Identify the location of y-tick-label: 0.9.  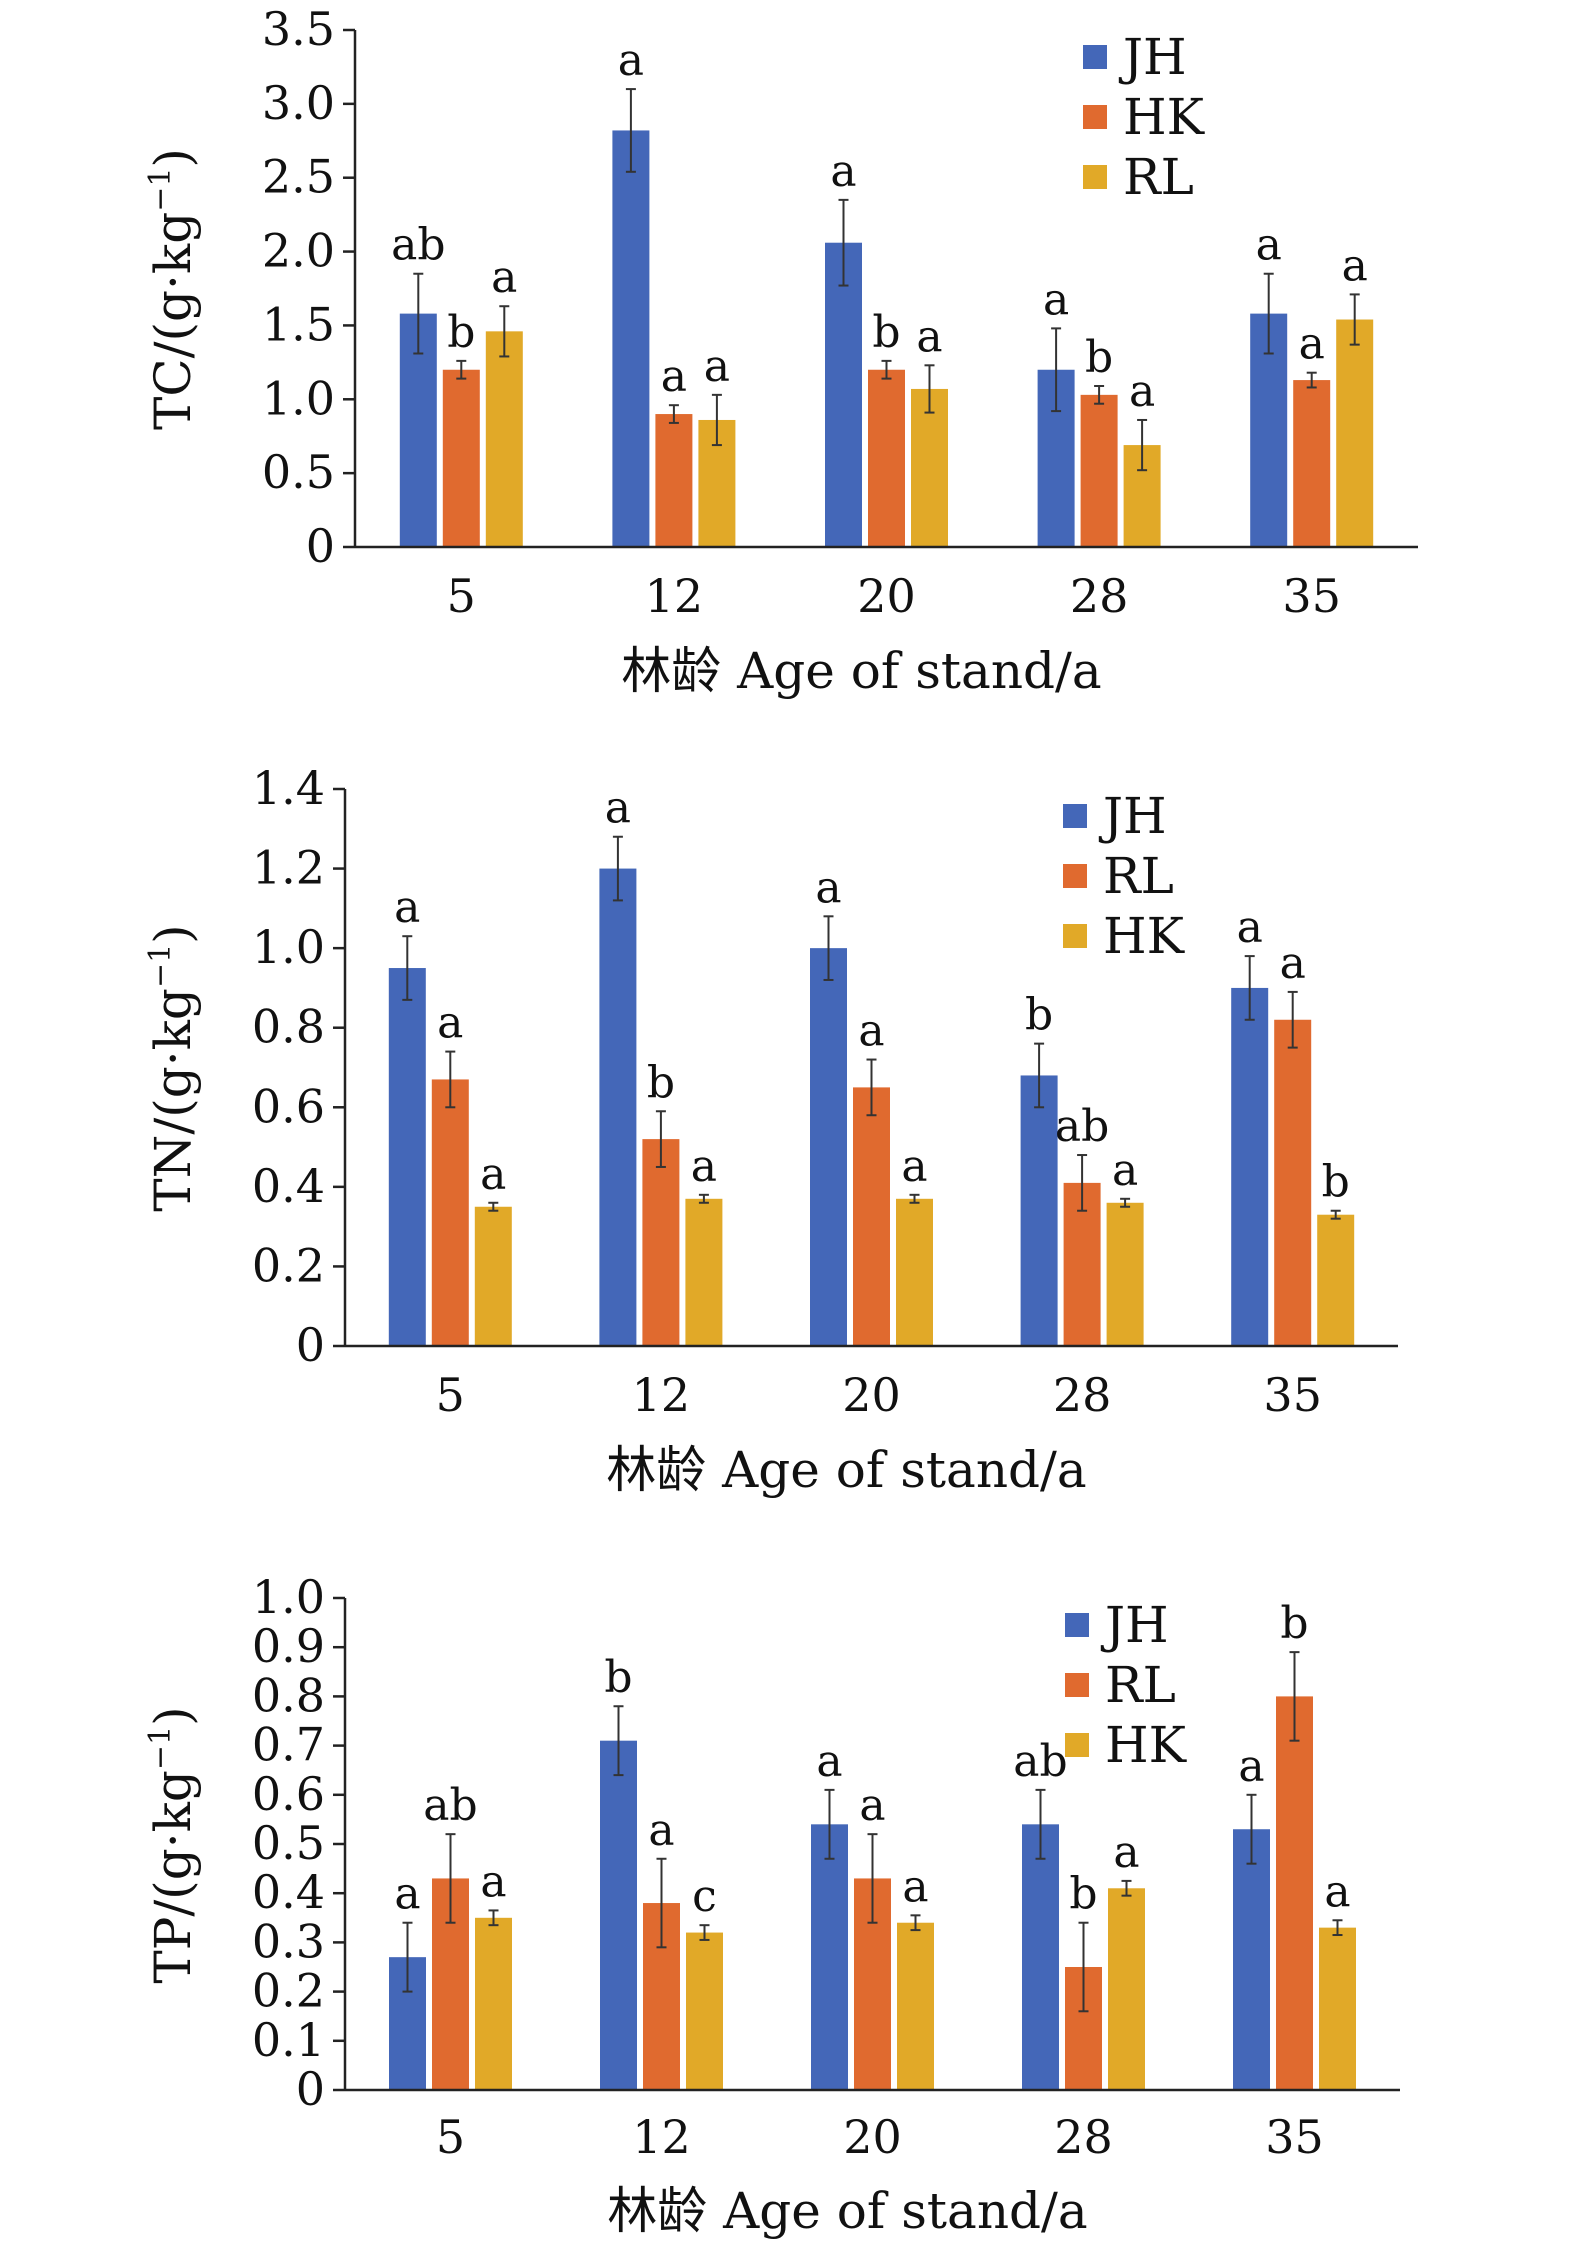
(288, 1646).